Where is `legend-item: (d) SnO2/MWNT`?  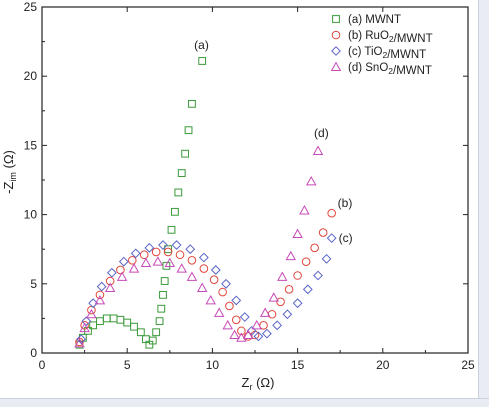
legend-item: (d) SnO2/MWNT is located at coordinates (381, 69).